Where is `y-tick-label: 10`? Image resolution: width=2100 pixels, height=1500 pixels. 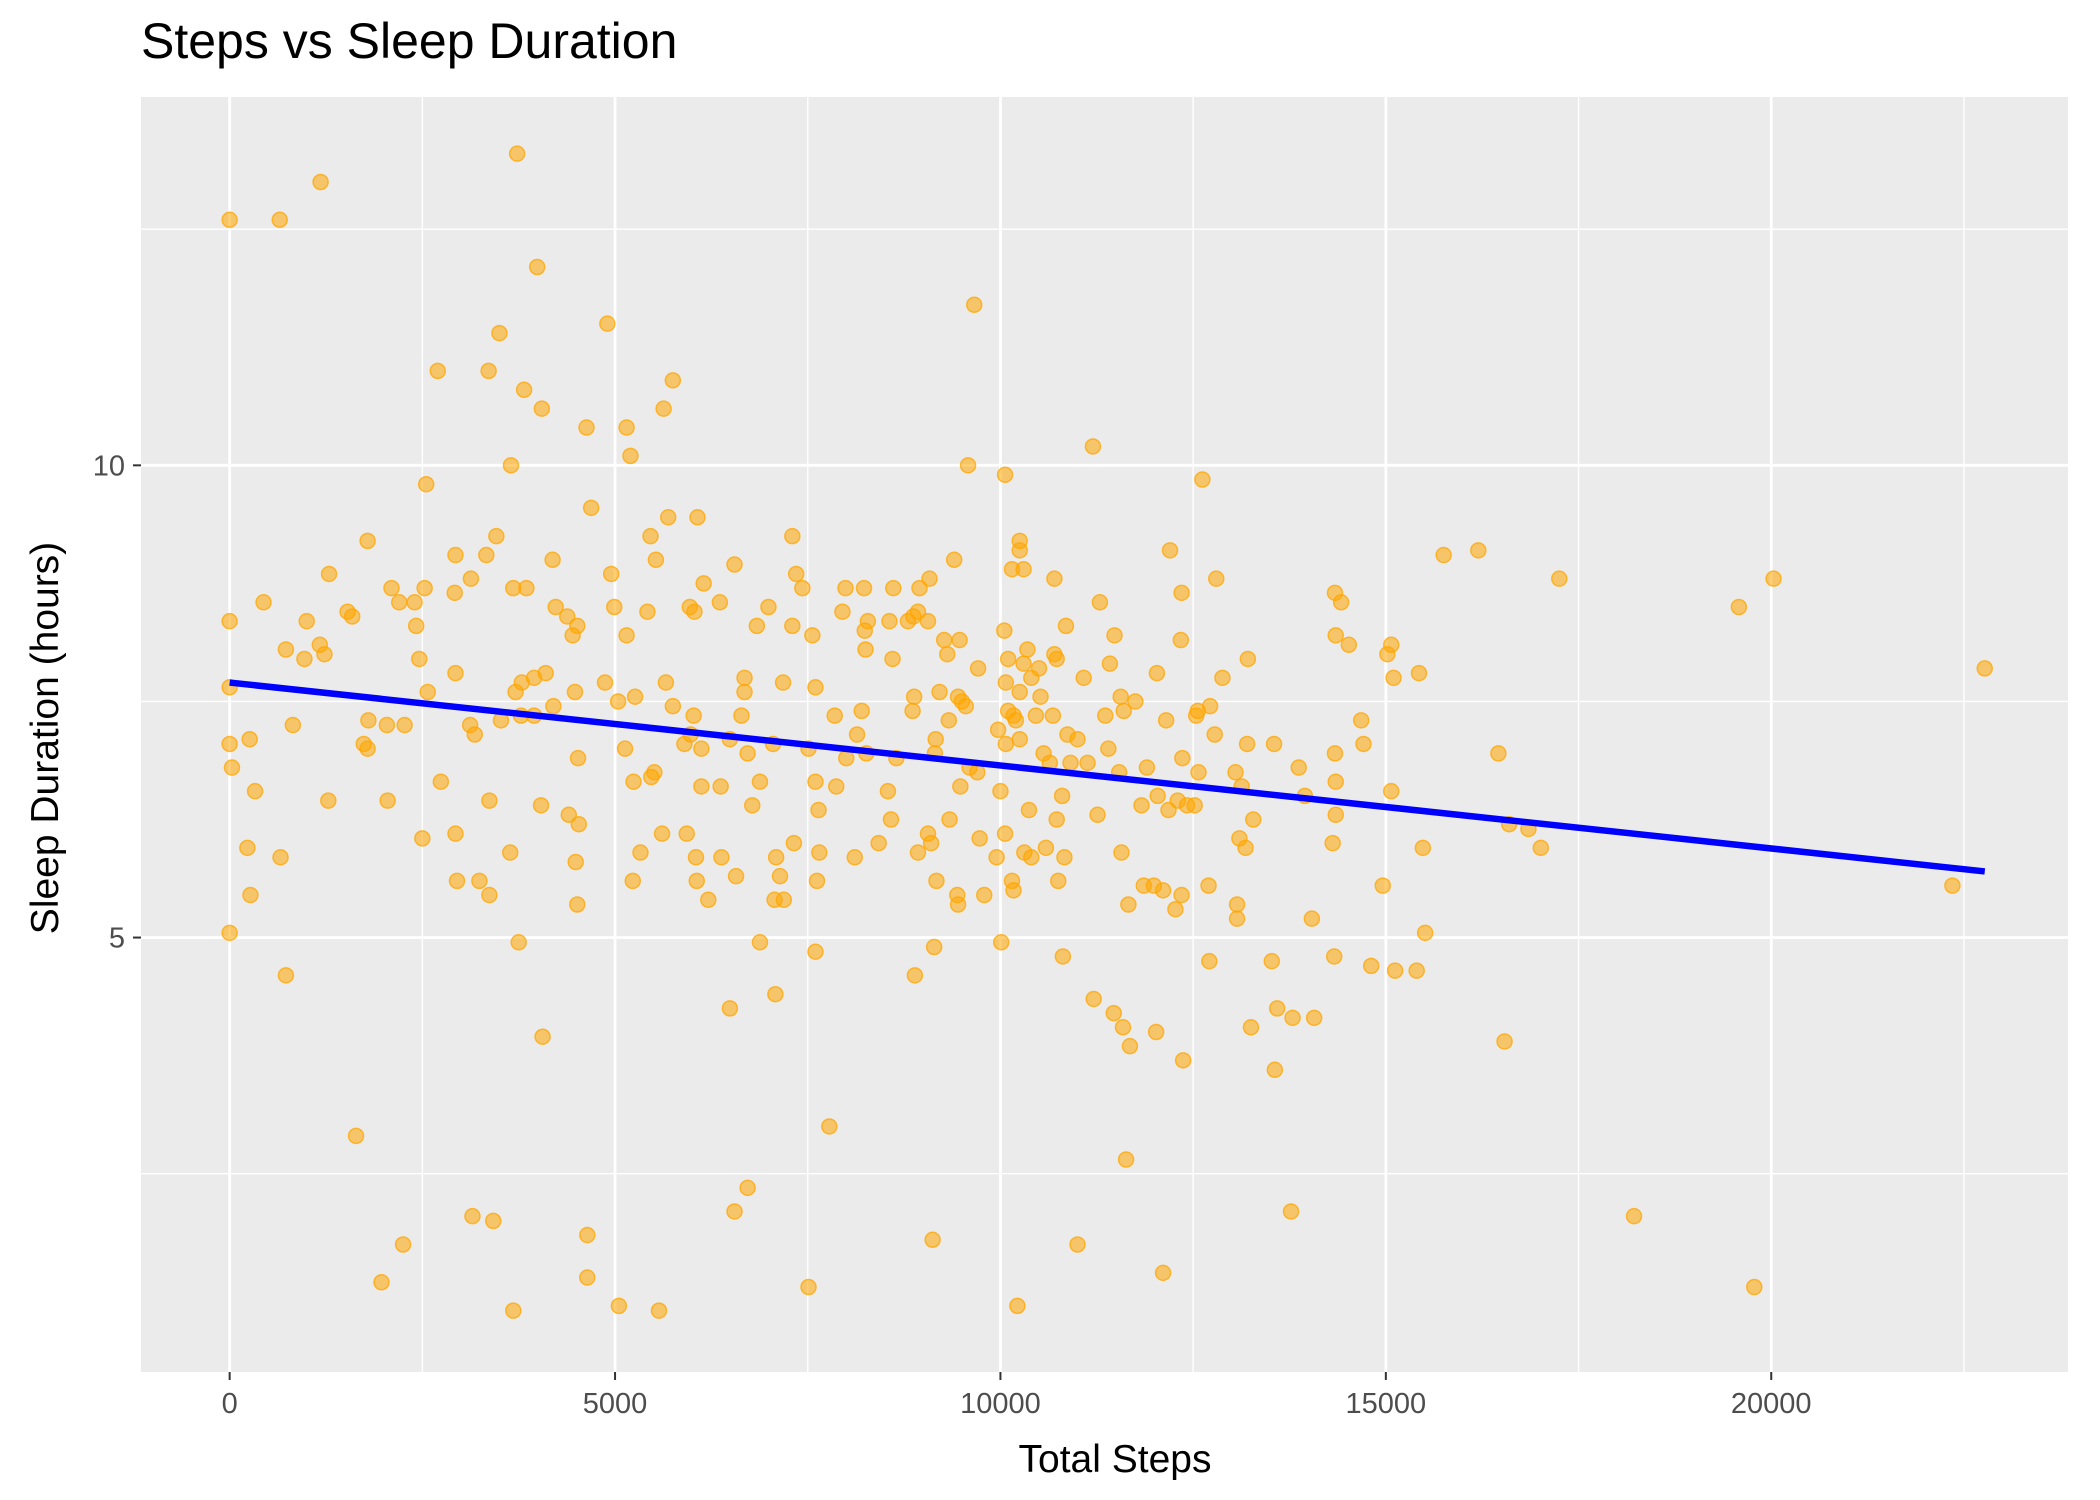
y-tick-label: 10 is located at coordinates (109, 466).